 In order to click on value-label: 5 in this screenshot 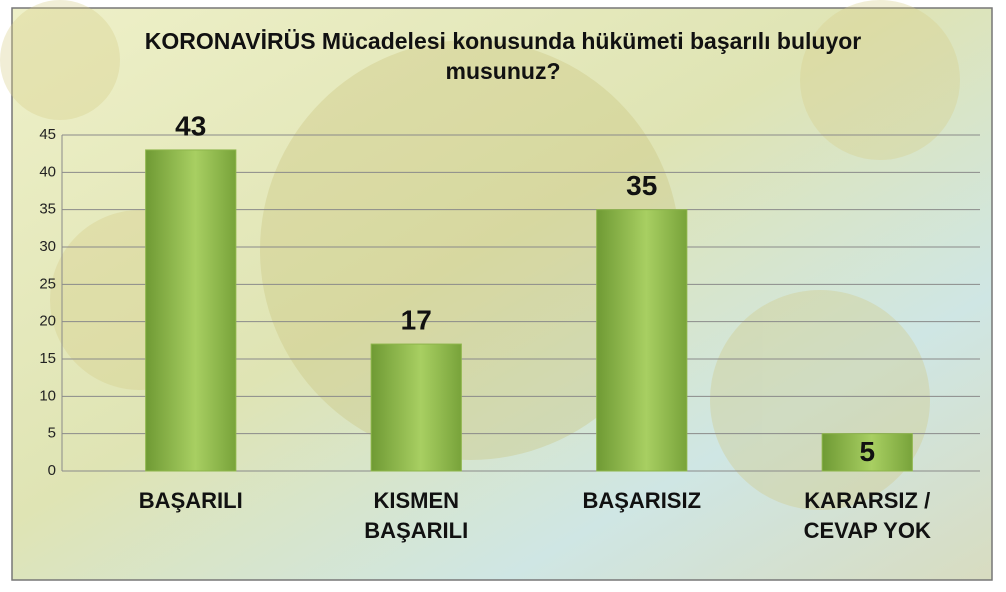, I will do `click(867, 451)`.